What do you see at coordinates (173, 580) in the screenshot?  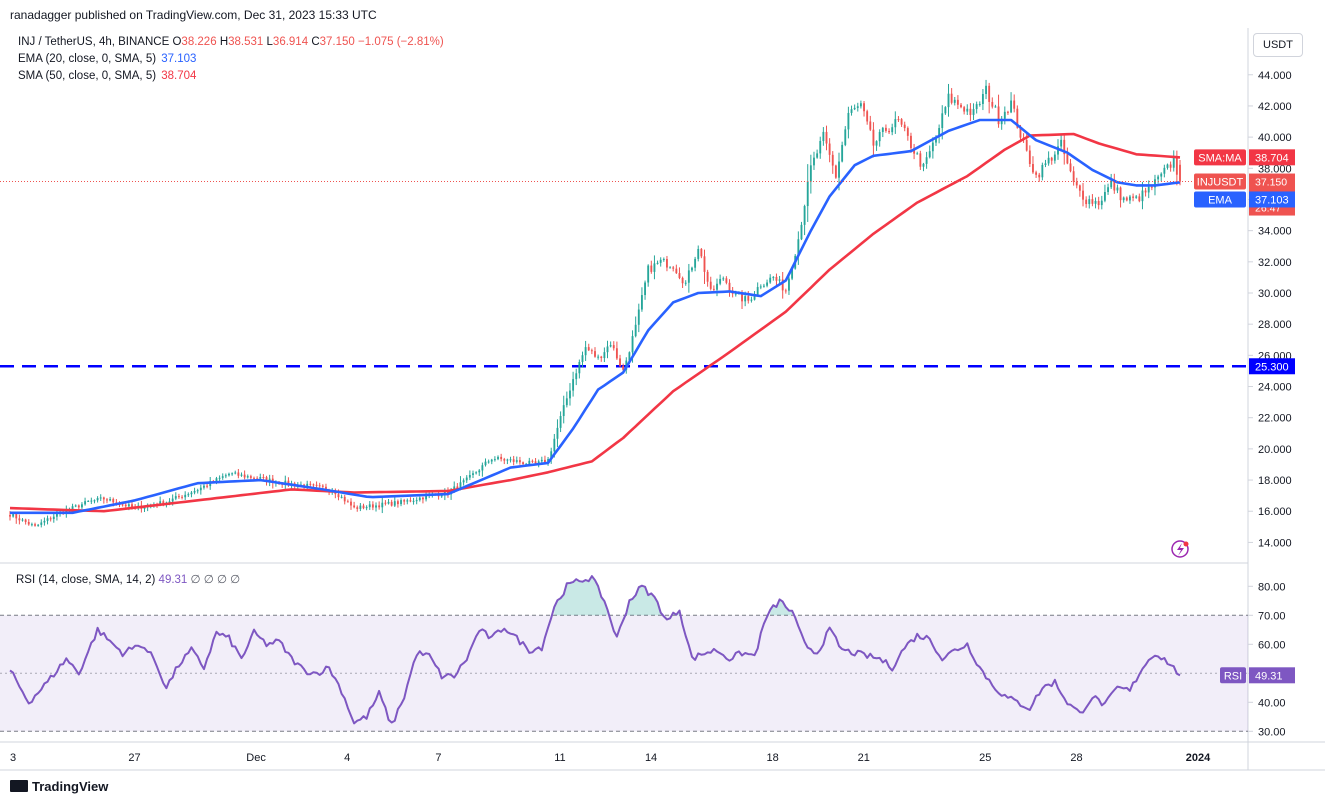 I see `rsi-legend-value: 49.31` at bounding box center [173, 580].